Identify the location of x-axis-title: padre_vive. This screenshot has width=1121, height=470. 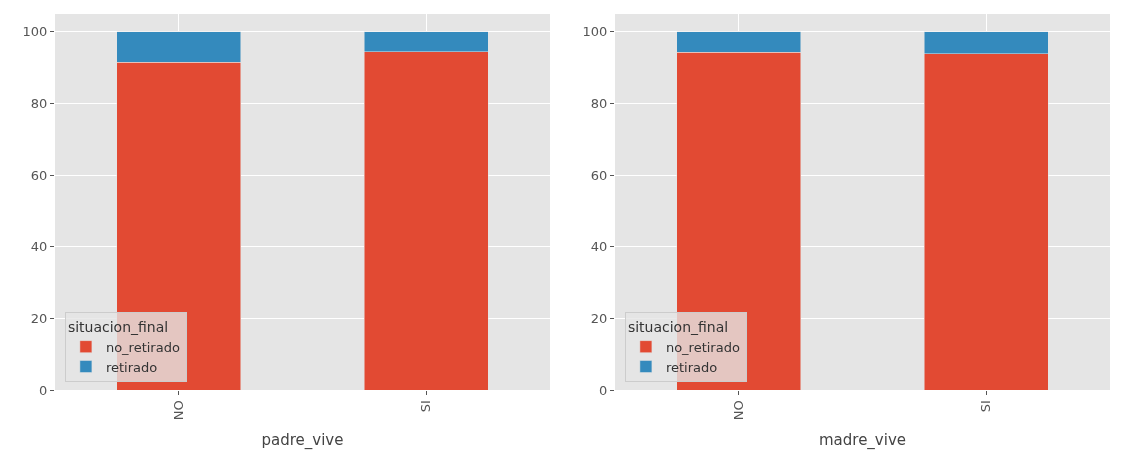
(302, 440).